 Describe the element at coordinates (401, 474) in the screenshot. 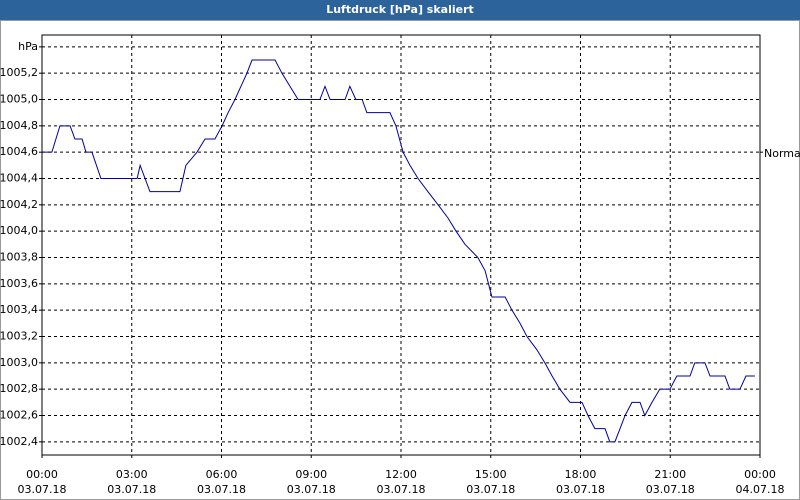

I see `x-tick-label: 12:00` at that location.